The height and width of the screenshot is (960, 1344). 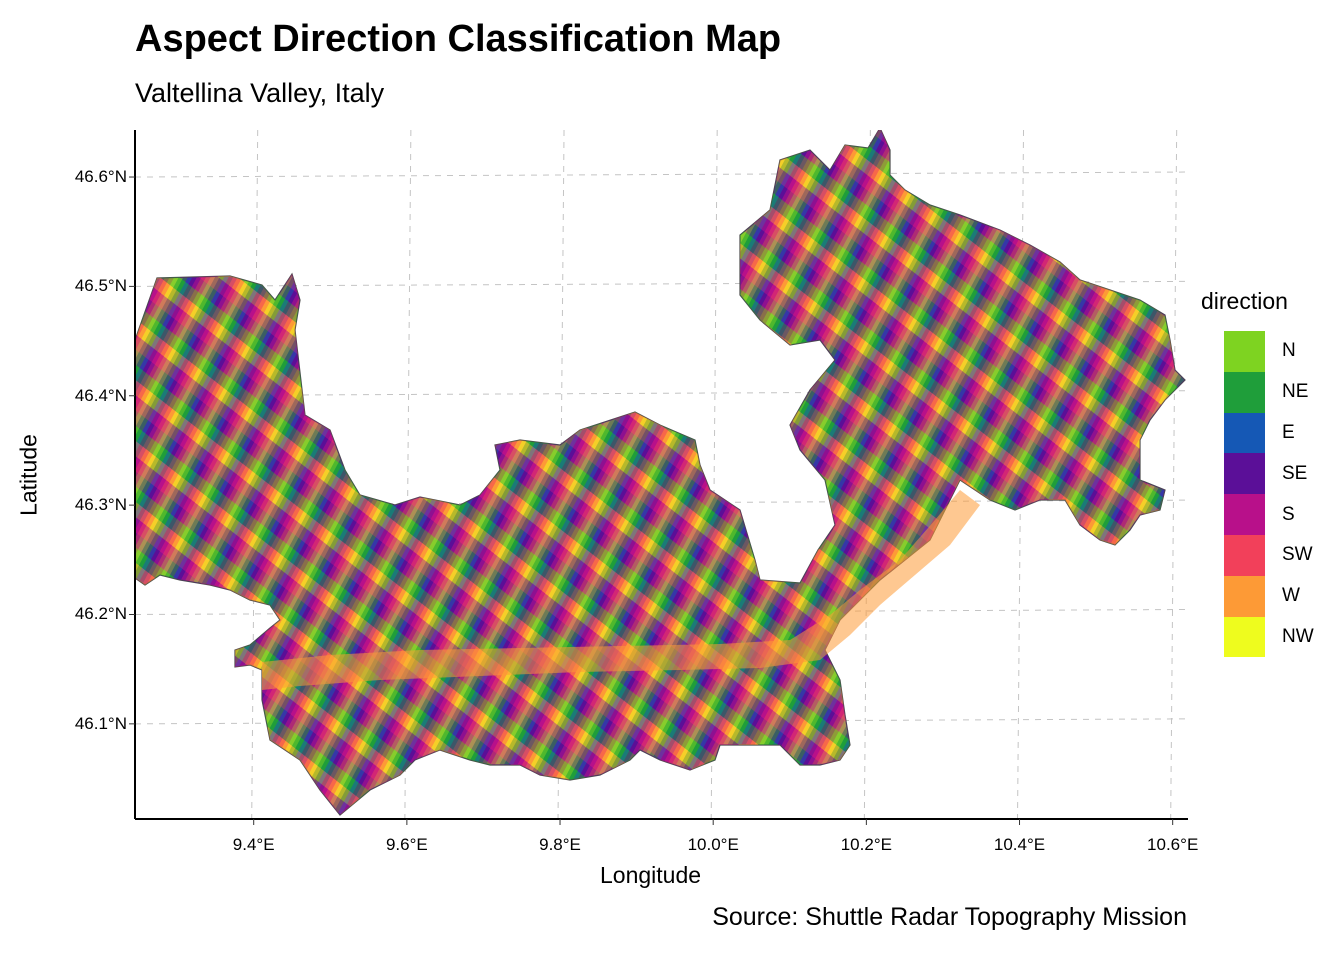 I want to click on legend-title: direction, so click(x=1244, y=301).